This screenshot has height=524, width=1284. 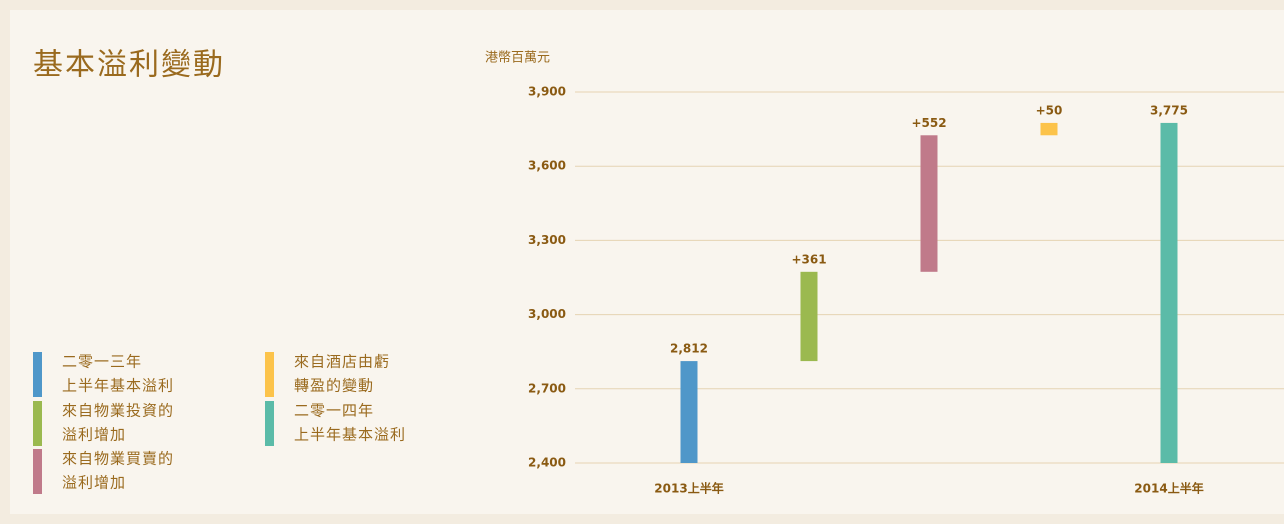 I want to click on legend-label: 來自酒店由虧, so click(x=342, y=362).